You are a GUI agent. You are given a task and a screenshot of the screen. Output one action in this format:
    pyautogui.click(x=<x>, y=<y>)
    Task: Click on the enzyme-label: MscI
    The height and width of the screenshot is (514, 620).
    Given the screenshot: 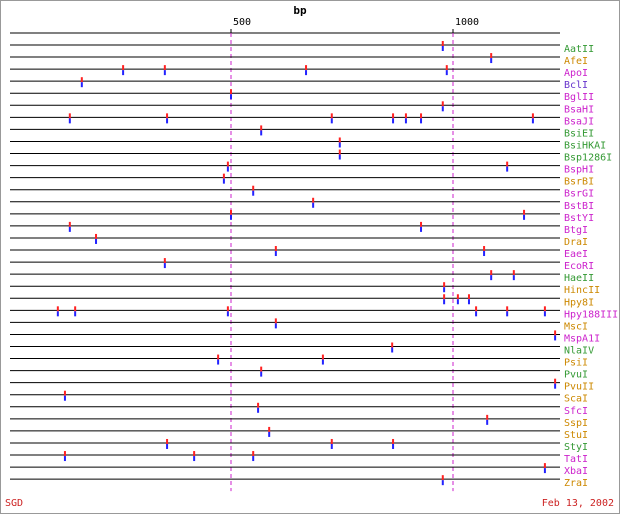 What is the action you would take?
    pyautogui.click(x=576, y=326)
    